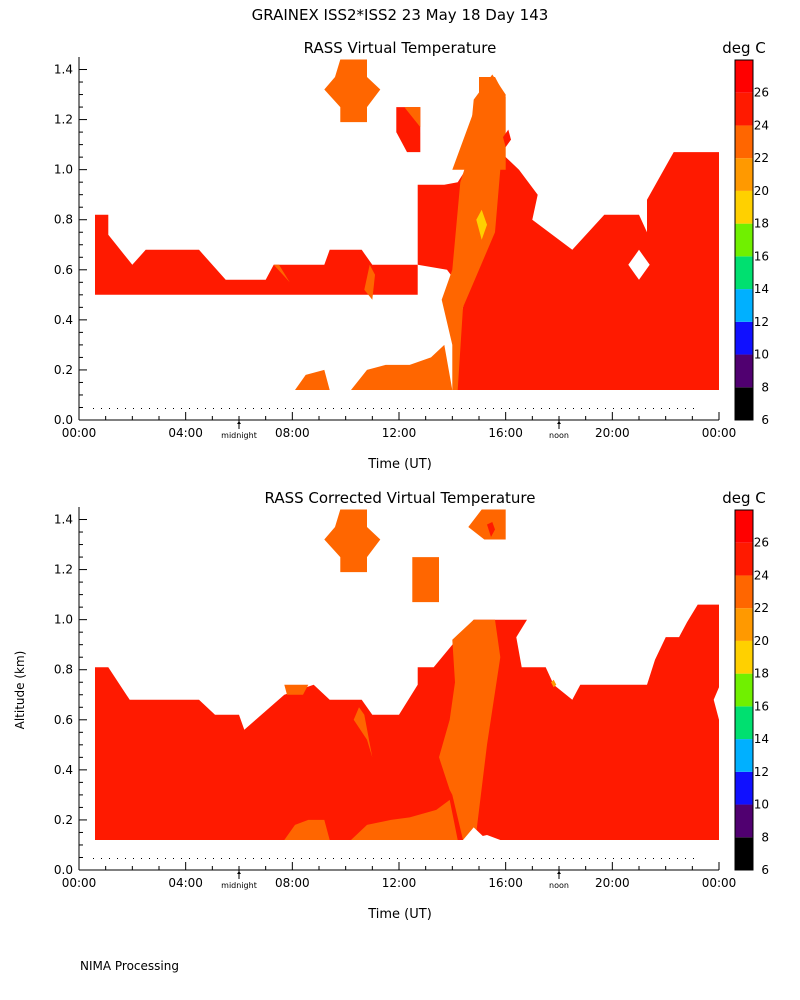 The image size is (800, 1000). I want to click on colorbar-tick-label: 14, so click(761, 739).